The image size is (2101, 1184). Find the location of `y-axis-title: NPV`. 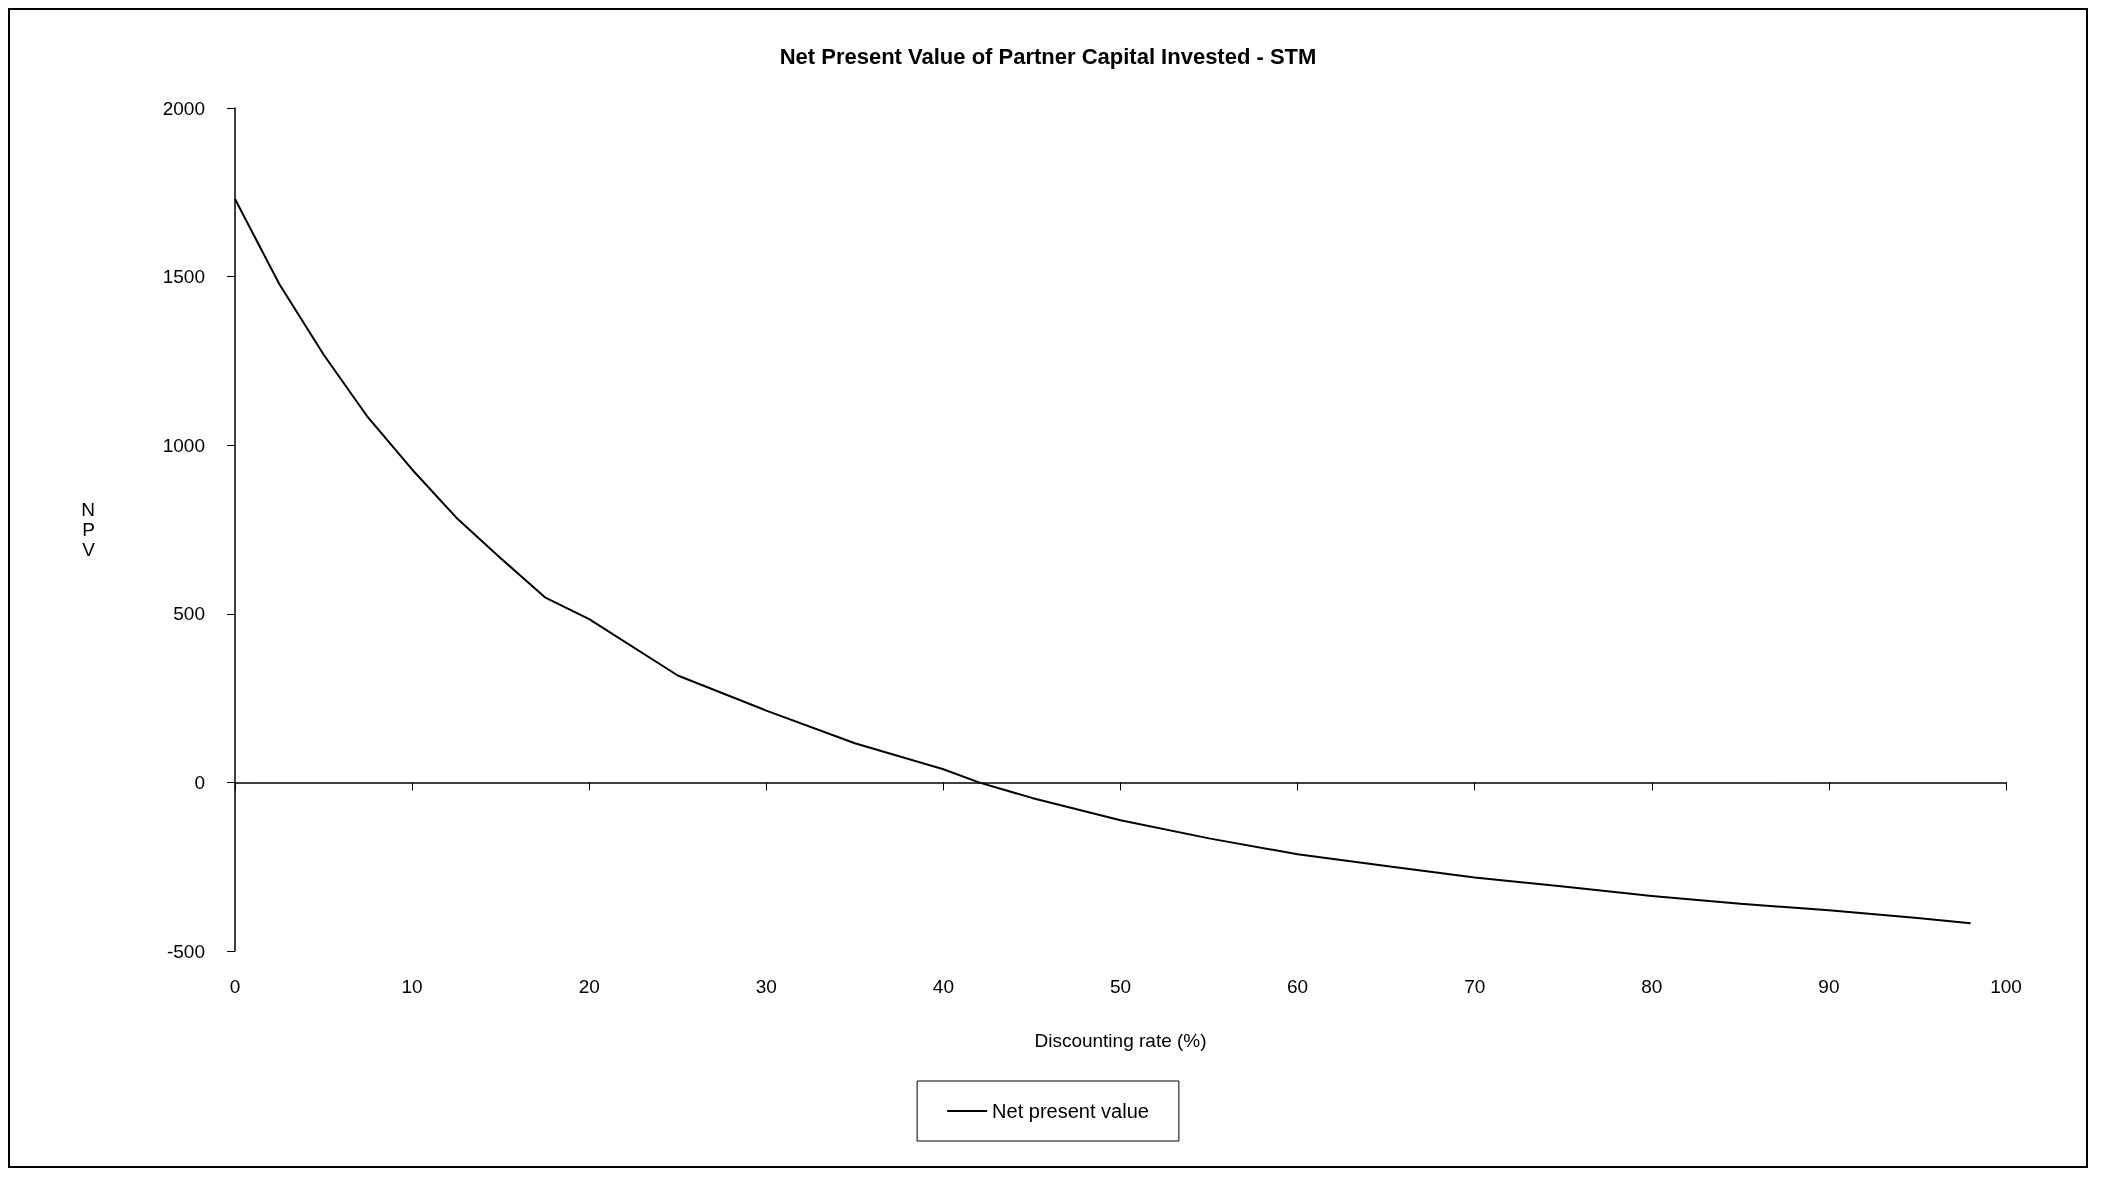

y-axis-title: NPV is located at coordinates (88, 529).